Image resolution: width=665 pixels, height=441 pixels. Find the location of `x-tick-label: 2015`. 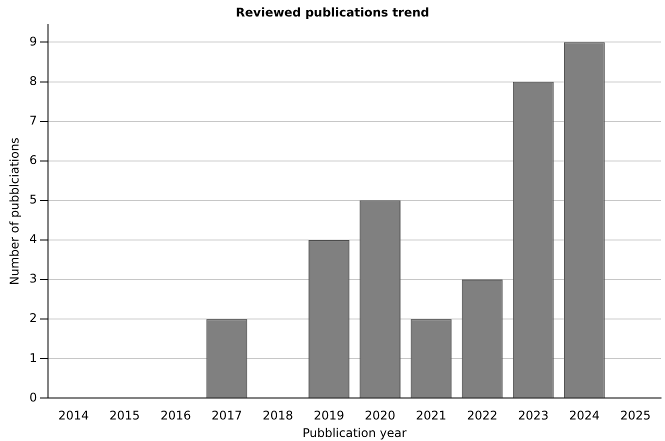

x-tick-label: 2015 is located at coordinates (124, 415).